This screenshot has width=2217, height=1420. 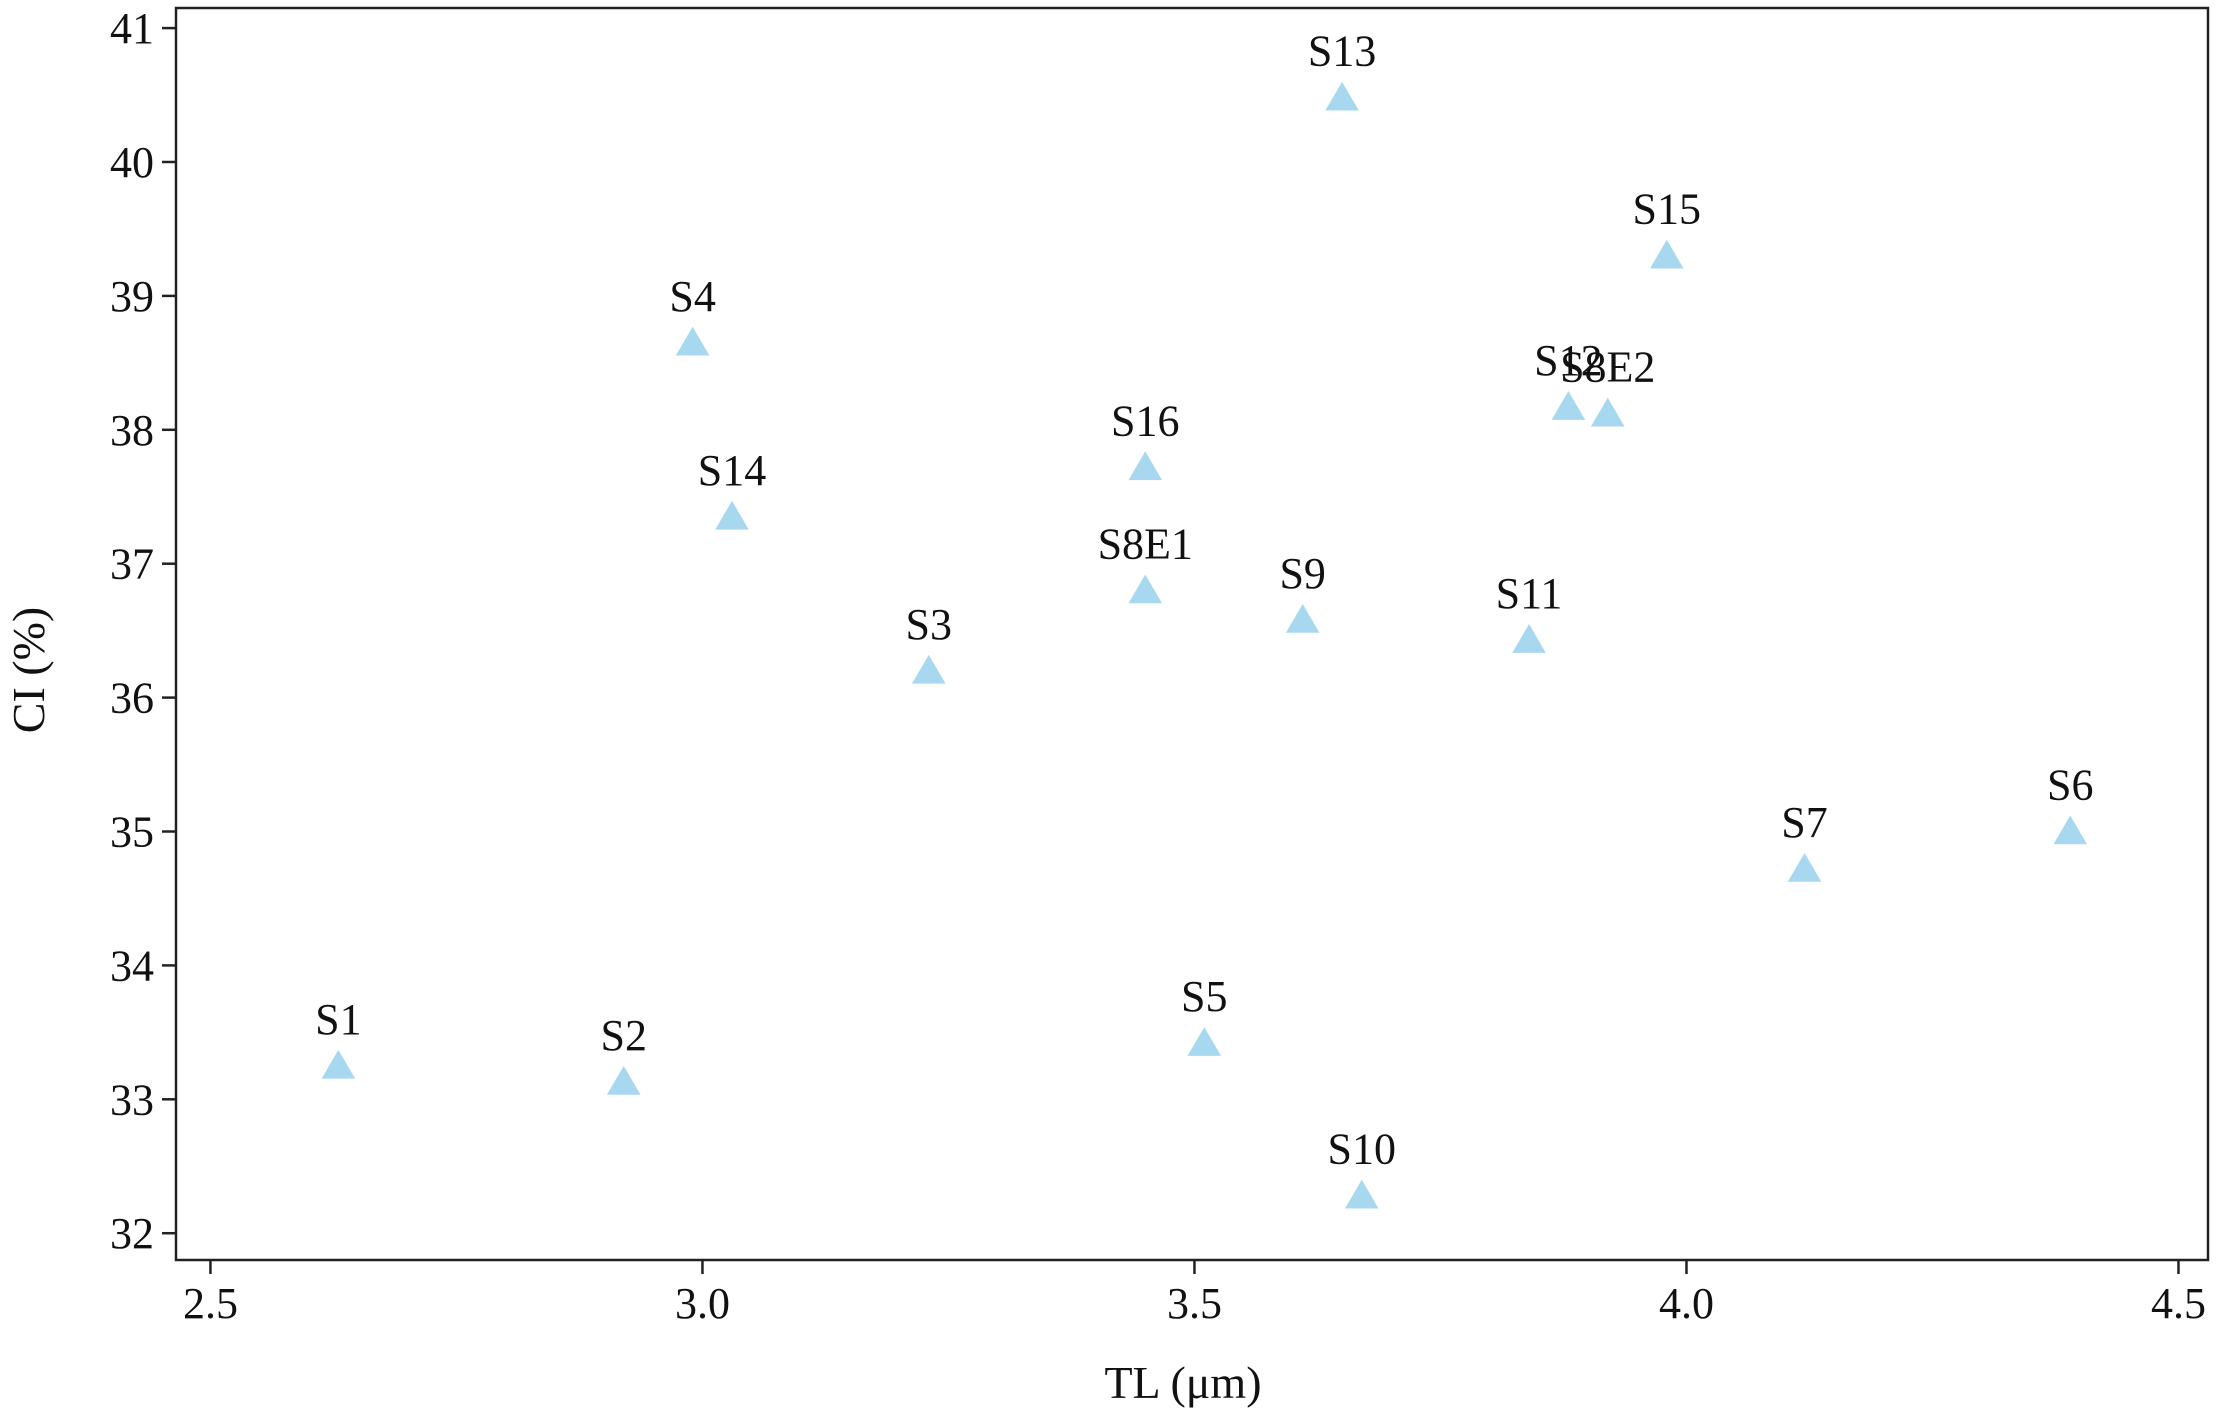 What do you see at coordinates (1204, 996) in the screenshot?
I see `point-label-s5: S5` at bounding box center [1204, 996].